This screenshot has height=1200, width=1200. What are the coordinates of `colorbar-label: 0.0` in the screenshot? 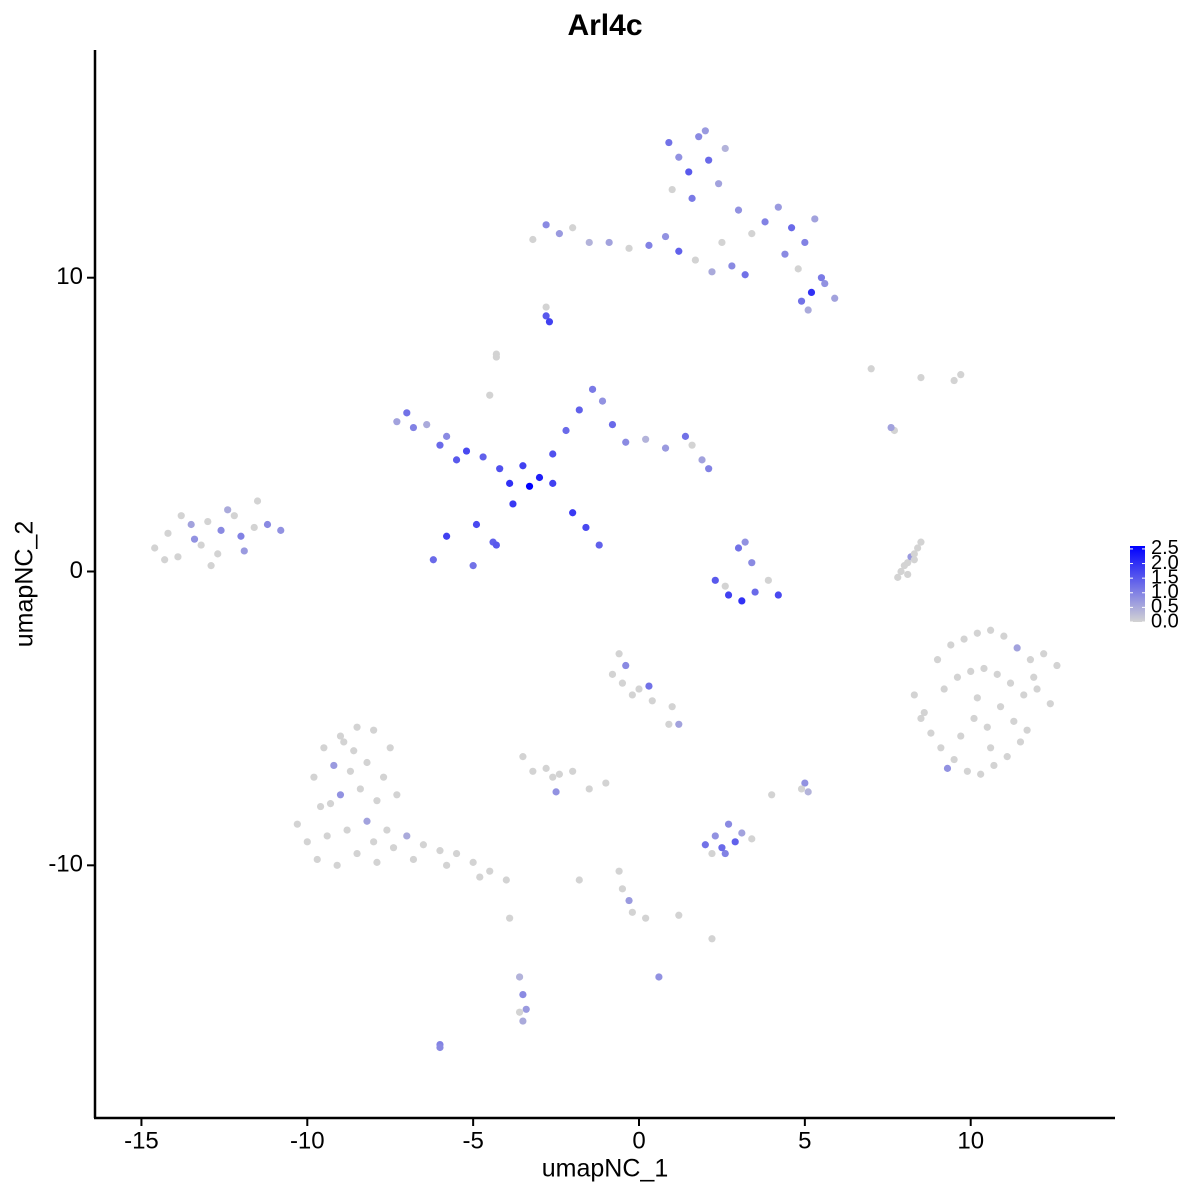 It's located at (1165, 621).